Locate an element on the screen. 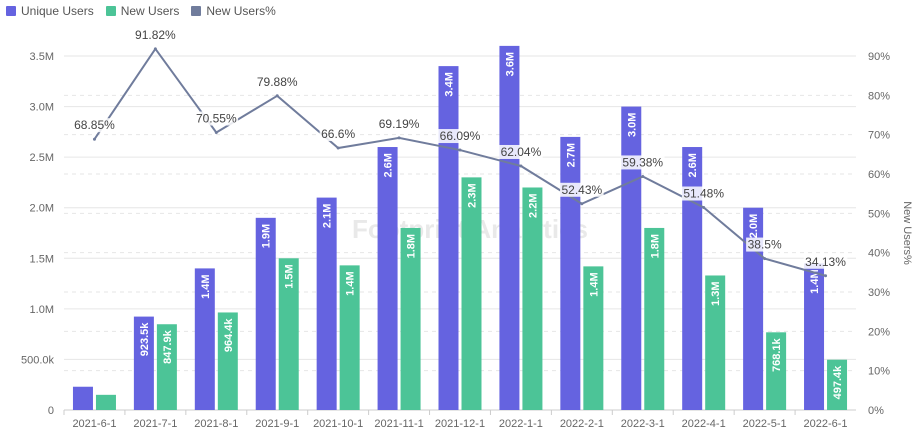  y-right-tick-label-8: 80% is located at coordinates (879, 96).